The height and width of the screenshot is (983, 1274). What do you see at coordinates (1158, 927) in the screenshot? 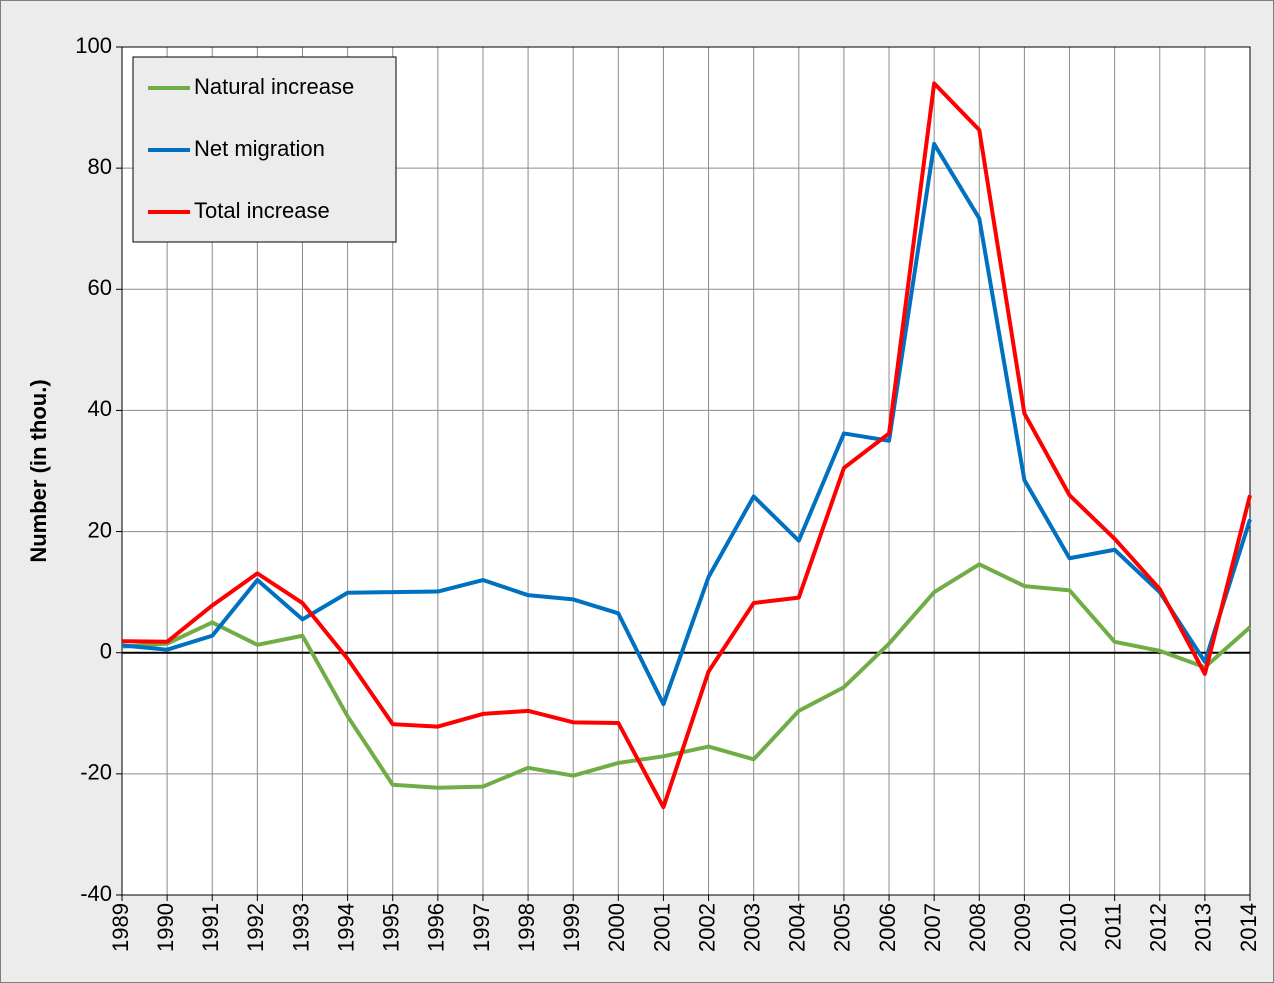
I see `x-tick-label: 2012` at bounding box center [1158, 927].